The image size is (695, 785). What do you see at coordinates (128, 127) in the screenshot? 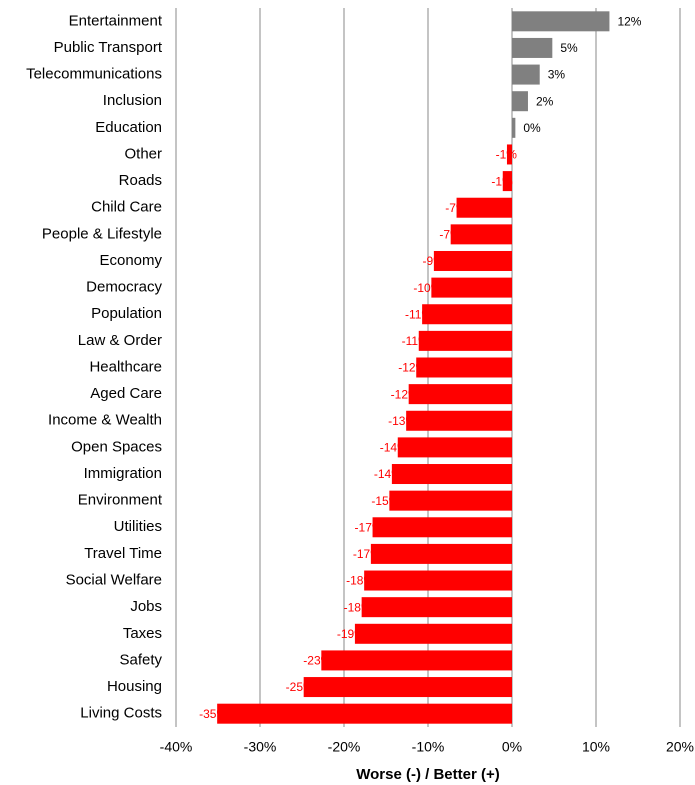
I see `y-tick-label: Education` at bounding box center [128, 127].